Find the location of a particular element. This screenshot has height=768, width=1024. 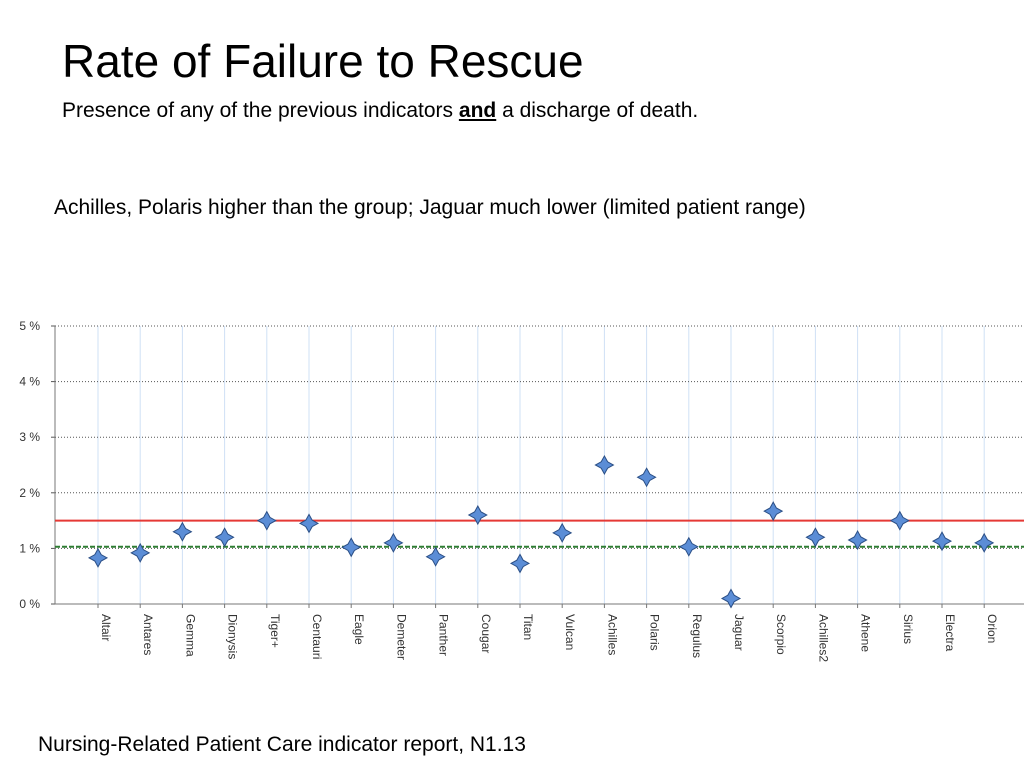

x-category-label: Dionysis is located at coordinates (233, 636).